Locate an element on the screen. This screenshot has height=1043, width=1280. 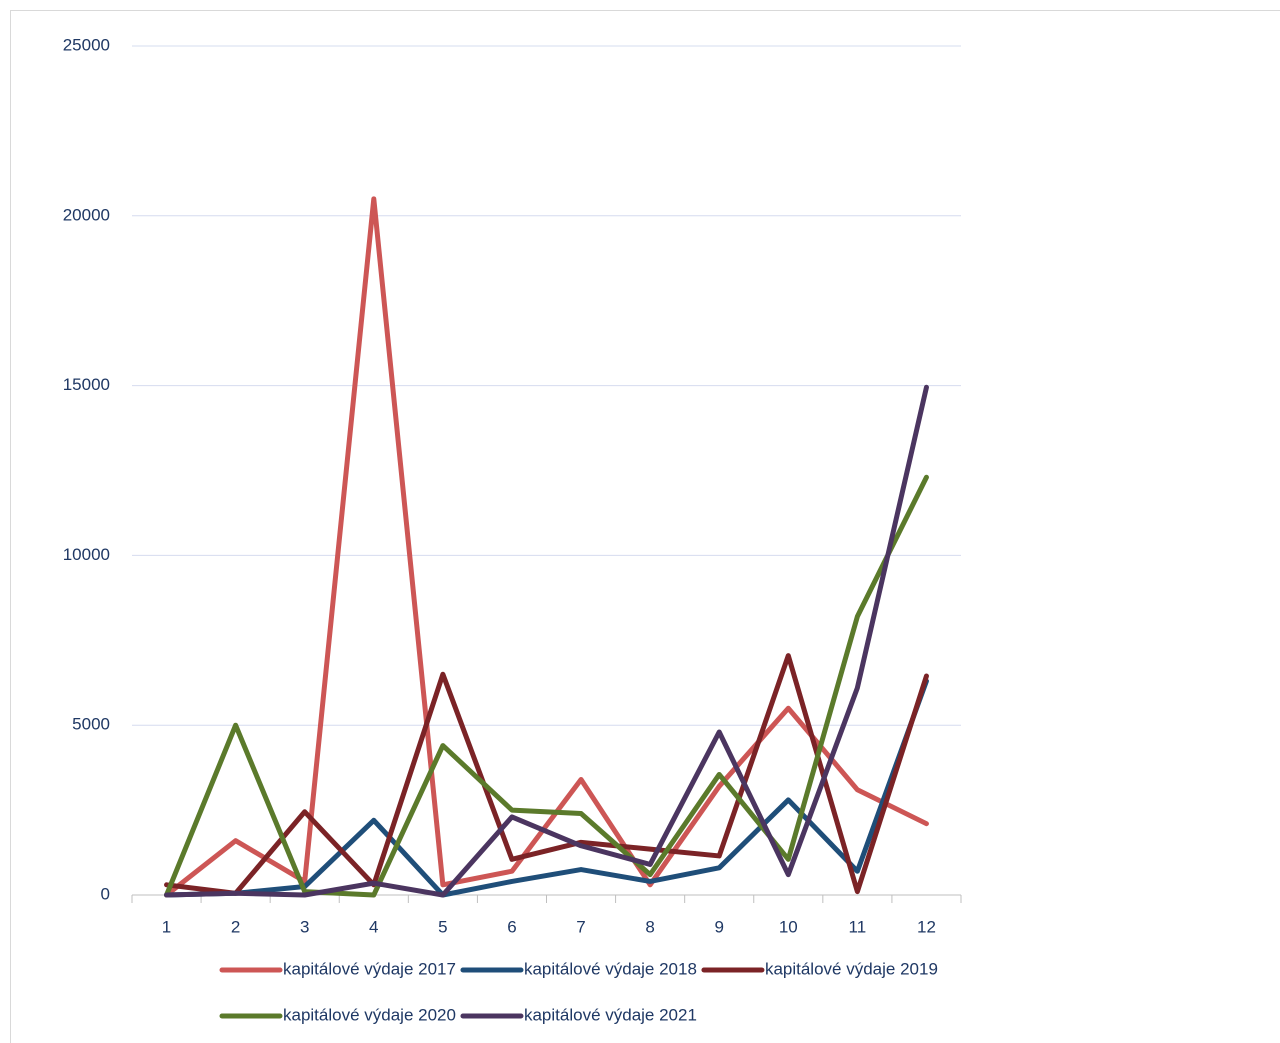
x-tick-label: 1 is located at coordinates (166, 926).